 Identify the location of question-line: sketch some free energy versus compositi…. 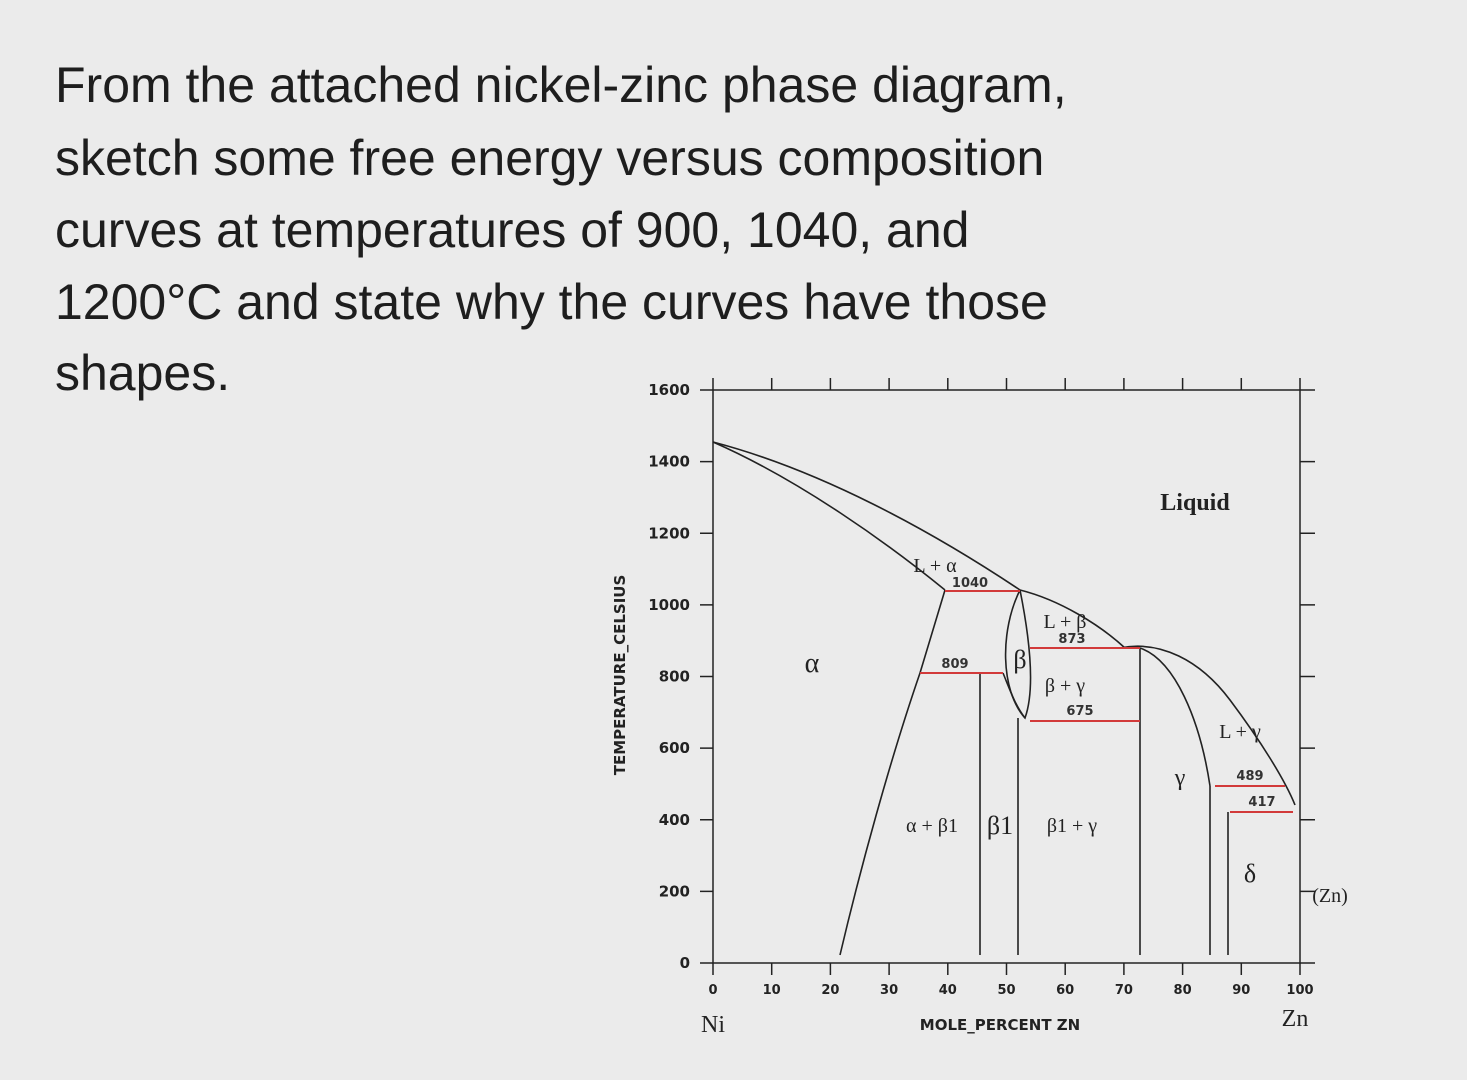
(550, 158).